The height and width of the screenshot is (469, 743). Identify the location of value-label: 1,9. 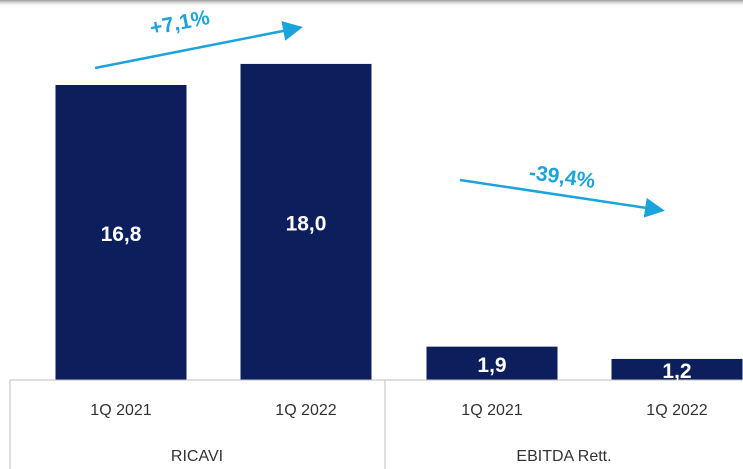
(491, 365).